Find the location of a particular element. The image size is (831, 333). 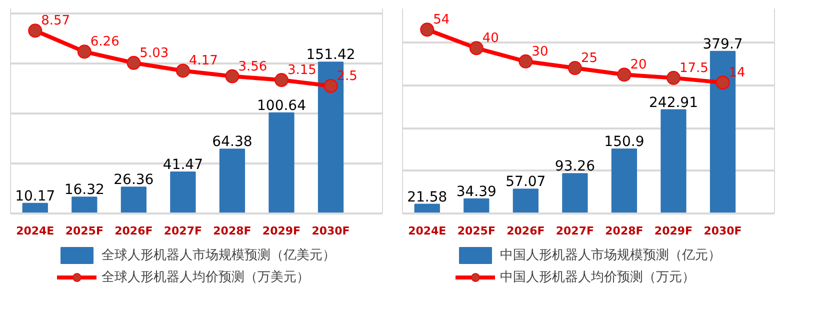

legend-label: 全球人形机器人均价预测（万美元） is located at coordinates (206, 277).